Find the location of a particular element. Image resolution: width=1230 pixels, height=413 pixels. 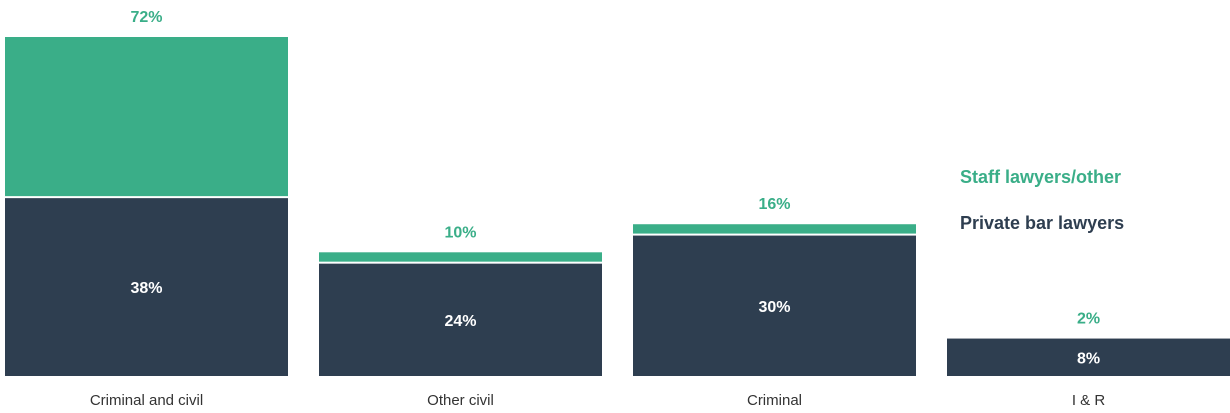

legend-entry-1: Private bar lawyers is located at coordinates (1042, 223).